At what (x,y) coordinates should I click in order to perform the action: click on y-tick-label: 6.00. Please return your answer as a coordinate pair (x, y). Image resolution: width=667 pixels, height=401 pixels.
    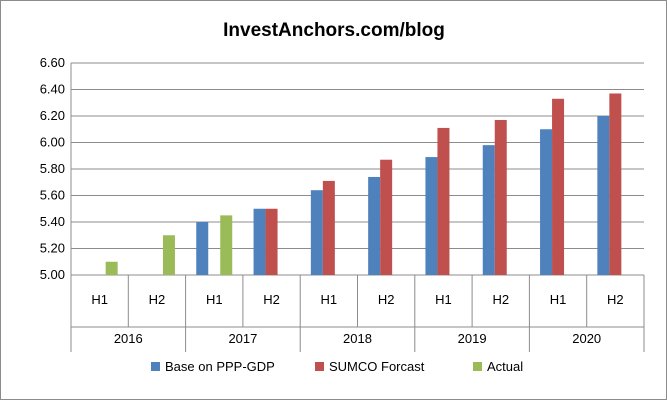
    Looking at the image, I should click on (52, 142).